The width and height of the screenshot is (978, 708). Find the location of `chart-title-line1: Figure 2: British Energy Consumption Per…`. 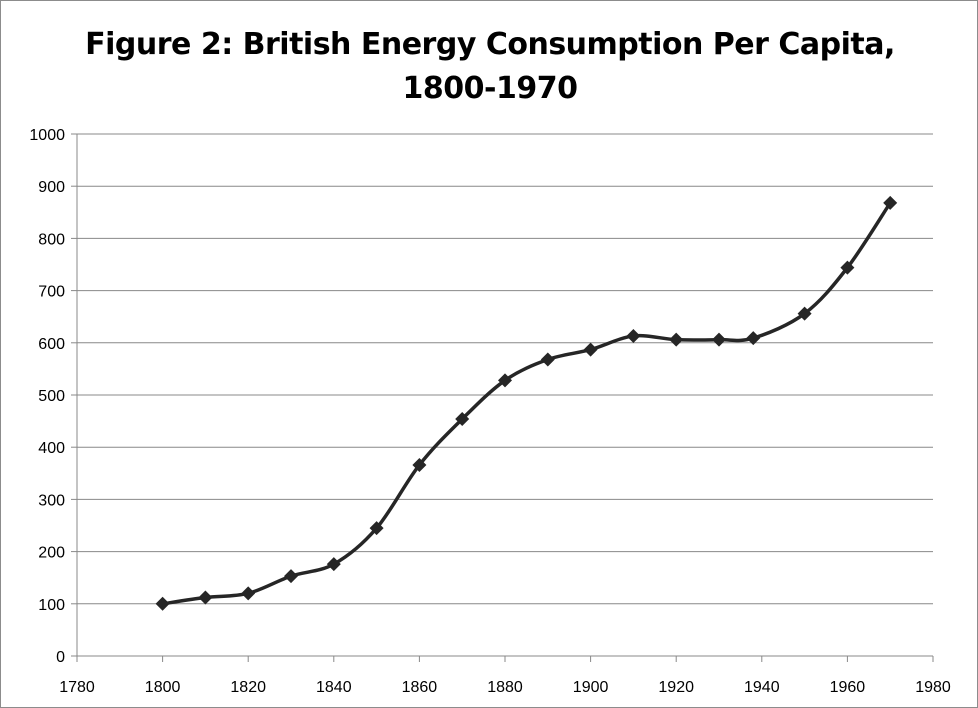

chart-title-line1: Figure 2: British Energy Consumption Per… is located at coordinates (490, 44).